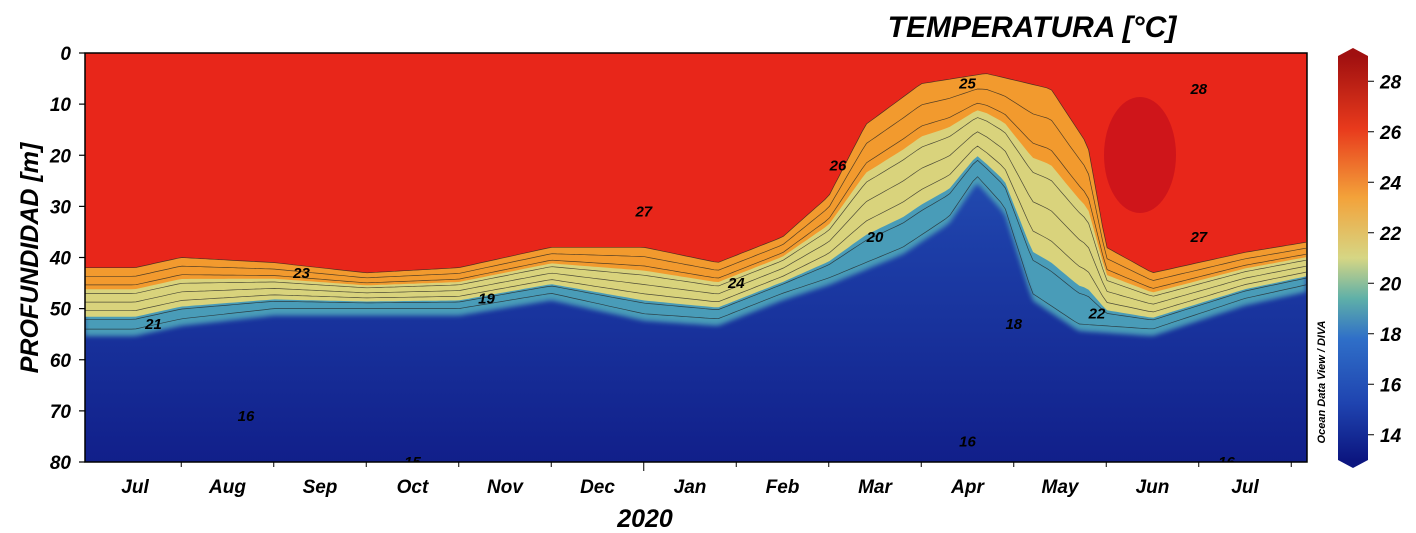 The image size is (1416, 533). I want to click on y-tick-label: 30, so click(61, 207).